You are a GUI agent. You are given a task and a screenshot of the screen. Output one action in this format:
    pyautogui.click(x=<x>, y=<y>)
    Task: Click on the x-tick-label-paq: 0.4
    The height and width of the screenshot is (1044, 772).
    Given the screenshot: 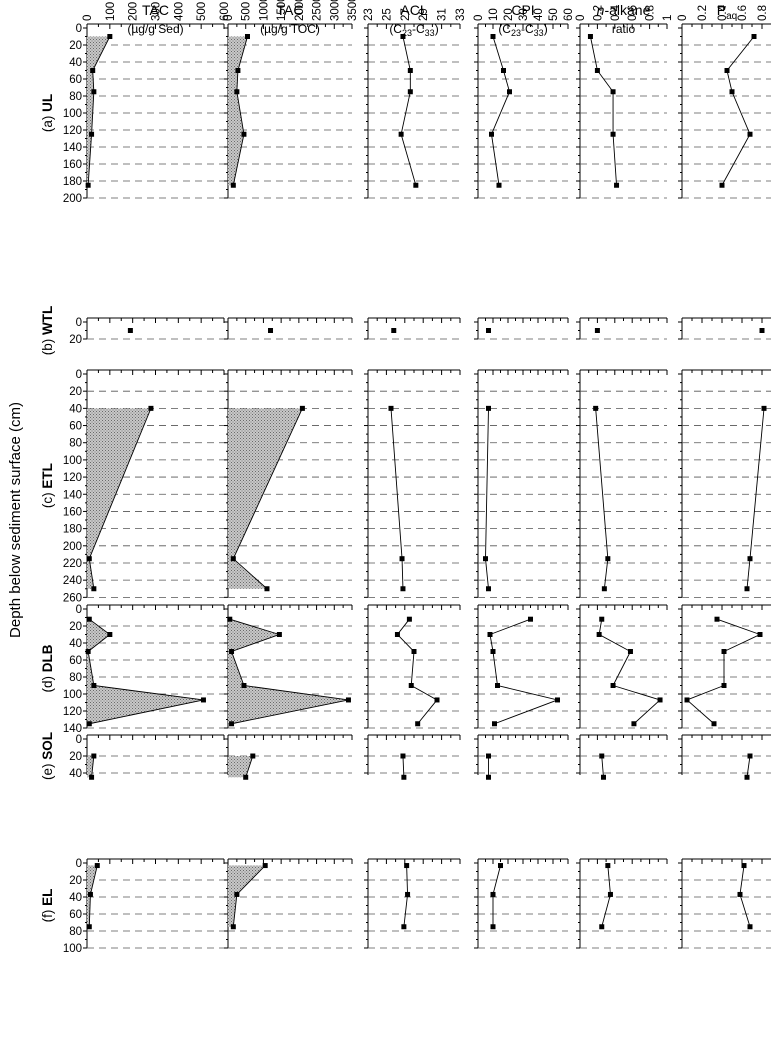 What is the action you would take?
    pyautogui.click(x=723, y=12)
    